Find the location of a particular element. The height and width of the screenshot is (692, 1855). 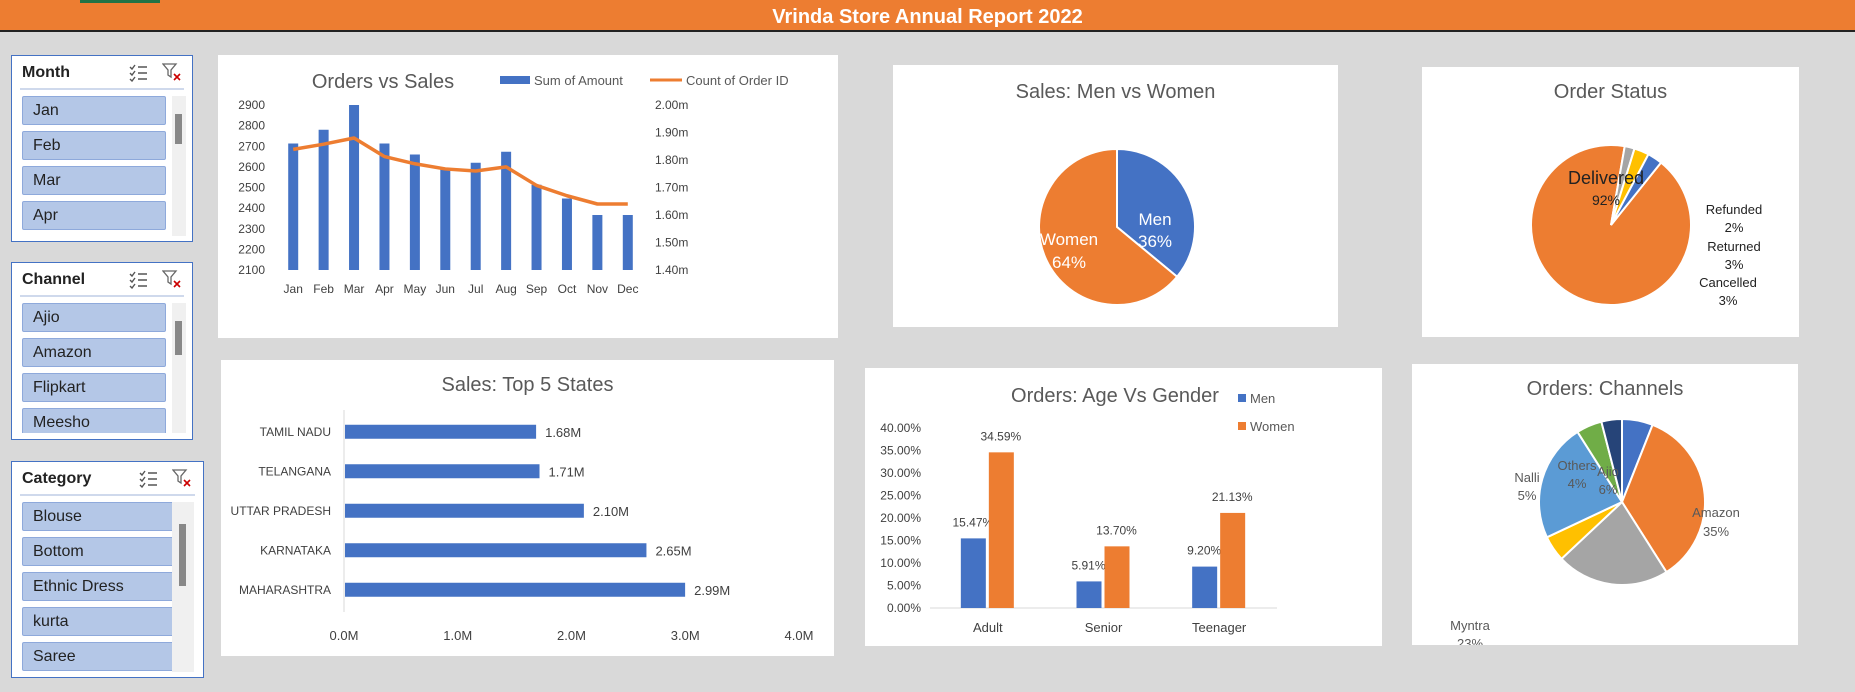

slicer-item-ajio: Ajio is located at coordinates (94, 317).